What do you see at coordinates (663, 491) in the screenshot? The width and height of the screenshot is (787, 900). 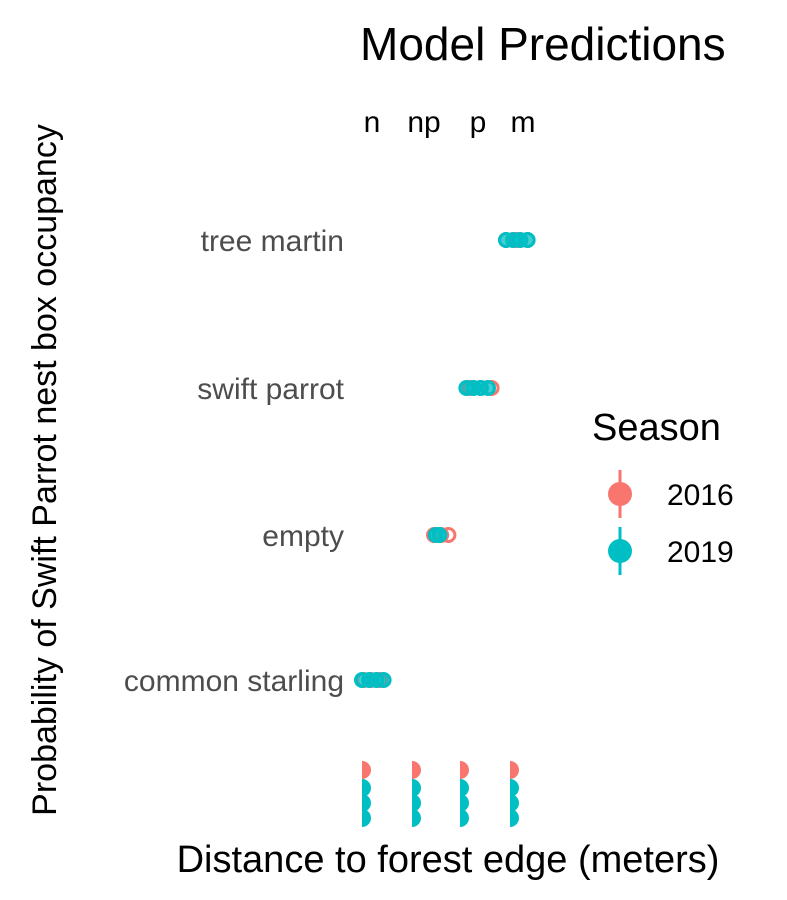 I see `legend: Season 2016 2019` at bounding box center [663, 491].